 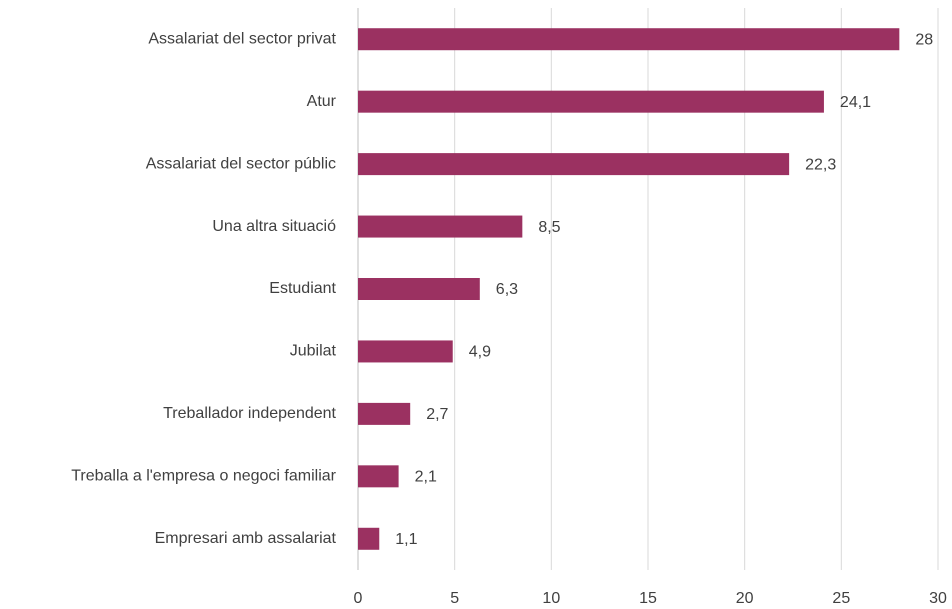 I want to click on data-label: 2,7, so click(x=437, y=414).